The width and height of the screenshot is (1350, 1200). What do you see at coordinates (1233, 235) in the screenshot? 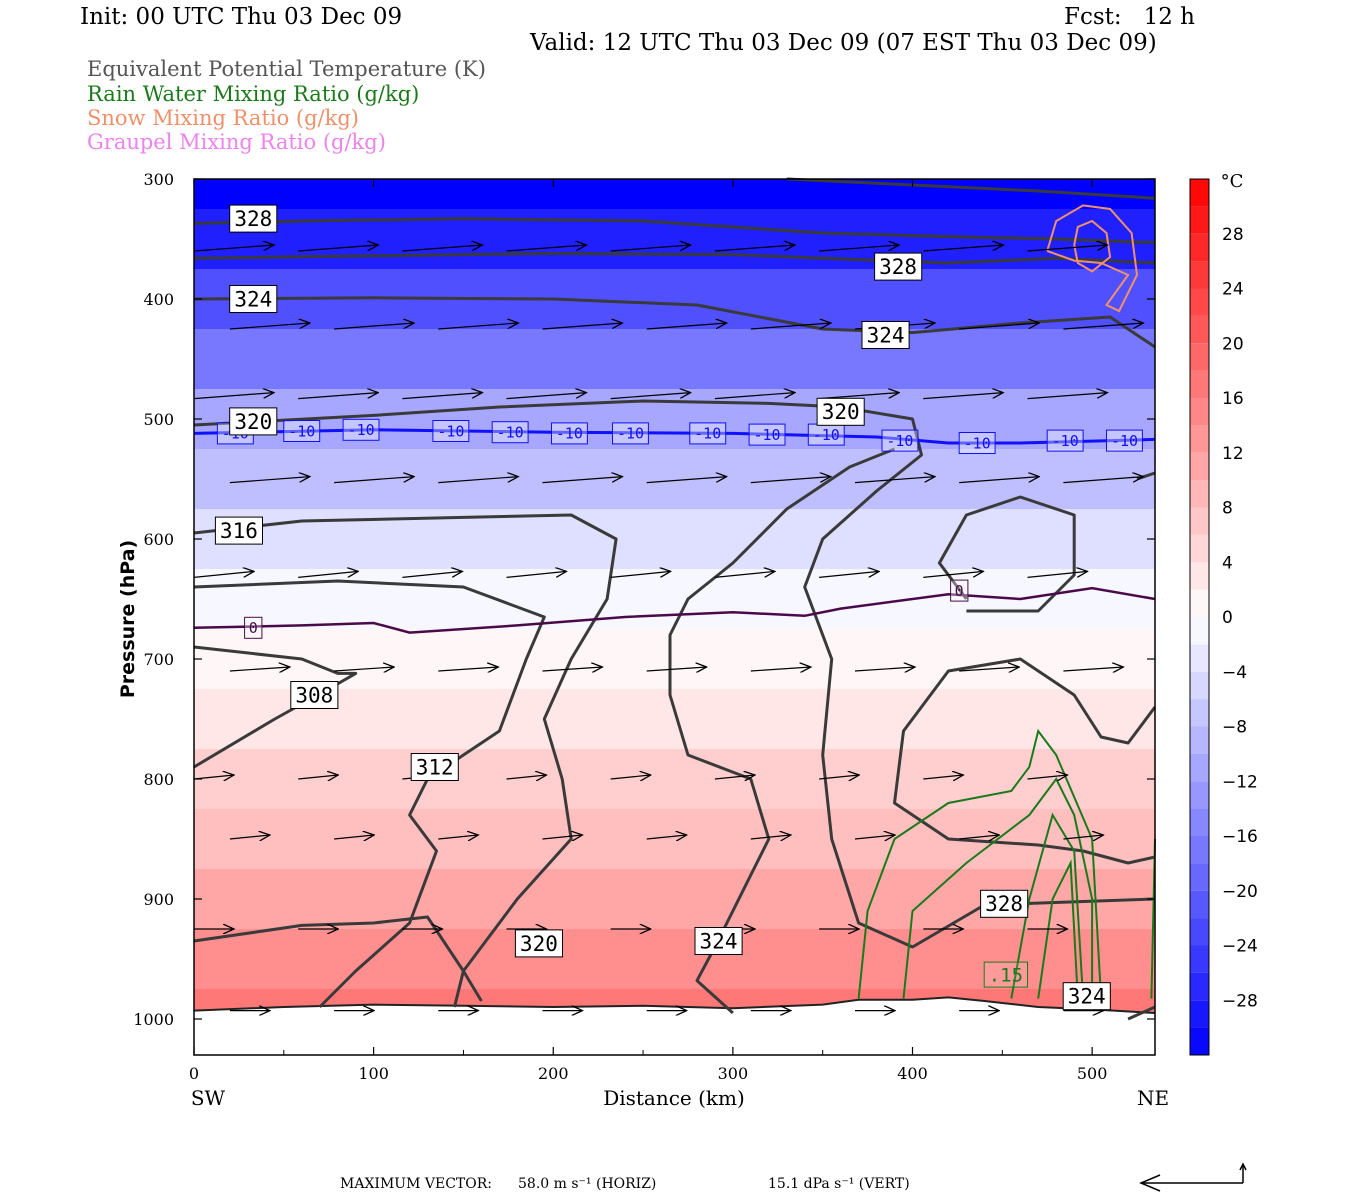
I see `colorbar-tick-label: 28` at bounding box center [1233, 235].